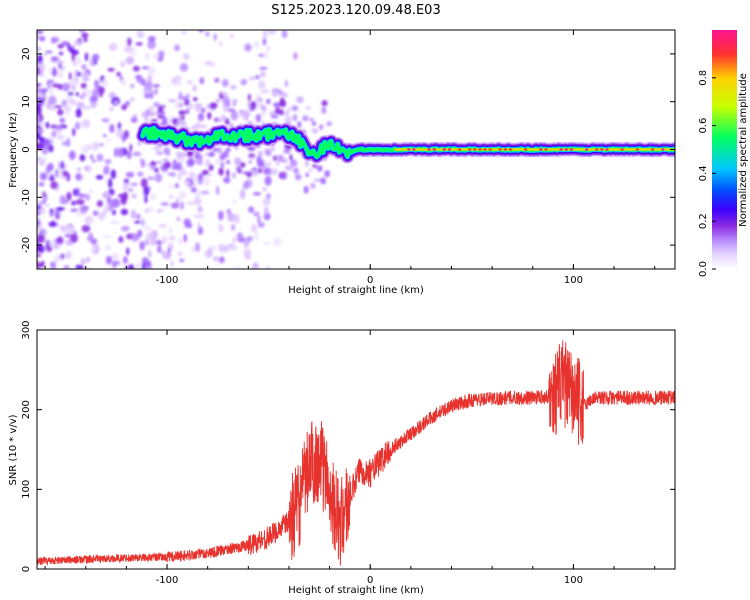 The image size is (750, 600). Describe the element at coordinates (356, 590) in the screenshot. I see `snr-xlabel: Height of straight line (km)` at that location.